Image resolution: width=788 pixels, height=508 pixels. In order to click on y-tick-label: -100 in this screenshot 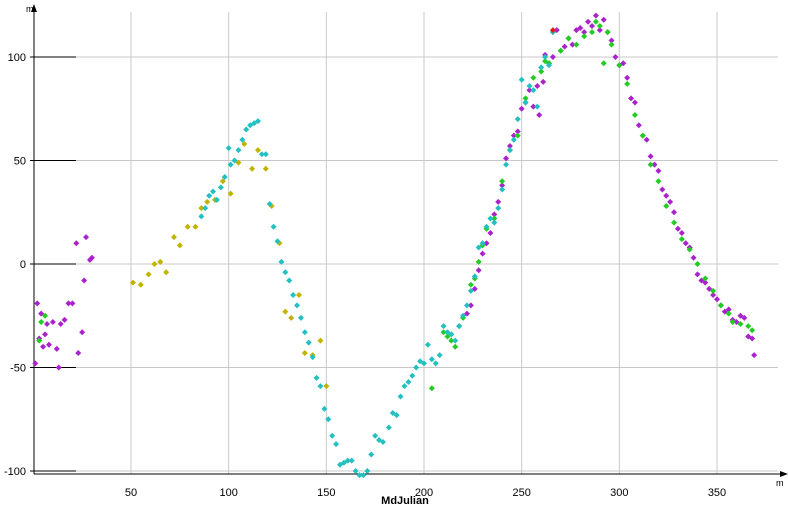, I will do `click(15, 472)`.